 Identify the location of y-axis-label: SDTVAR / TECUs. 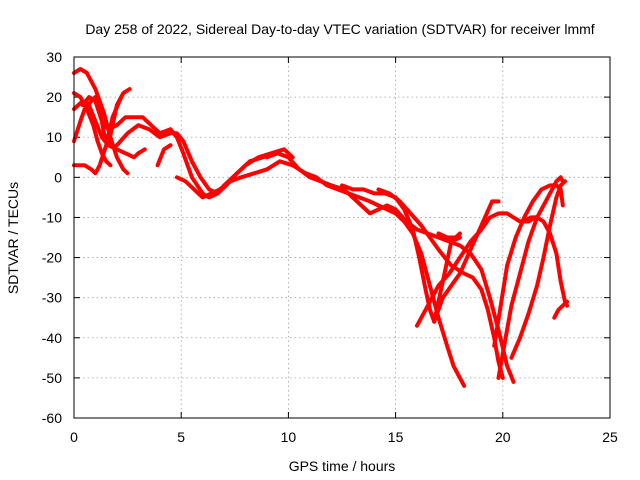
(13, 238).